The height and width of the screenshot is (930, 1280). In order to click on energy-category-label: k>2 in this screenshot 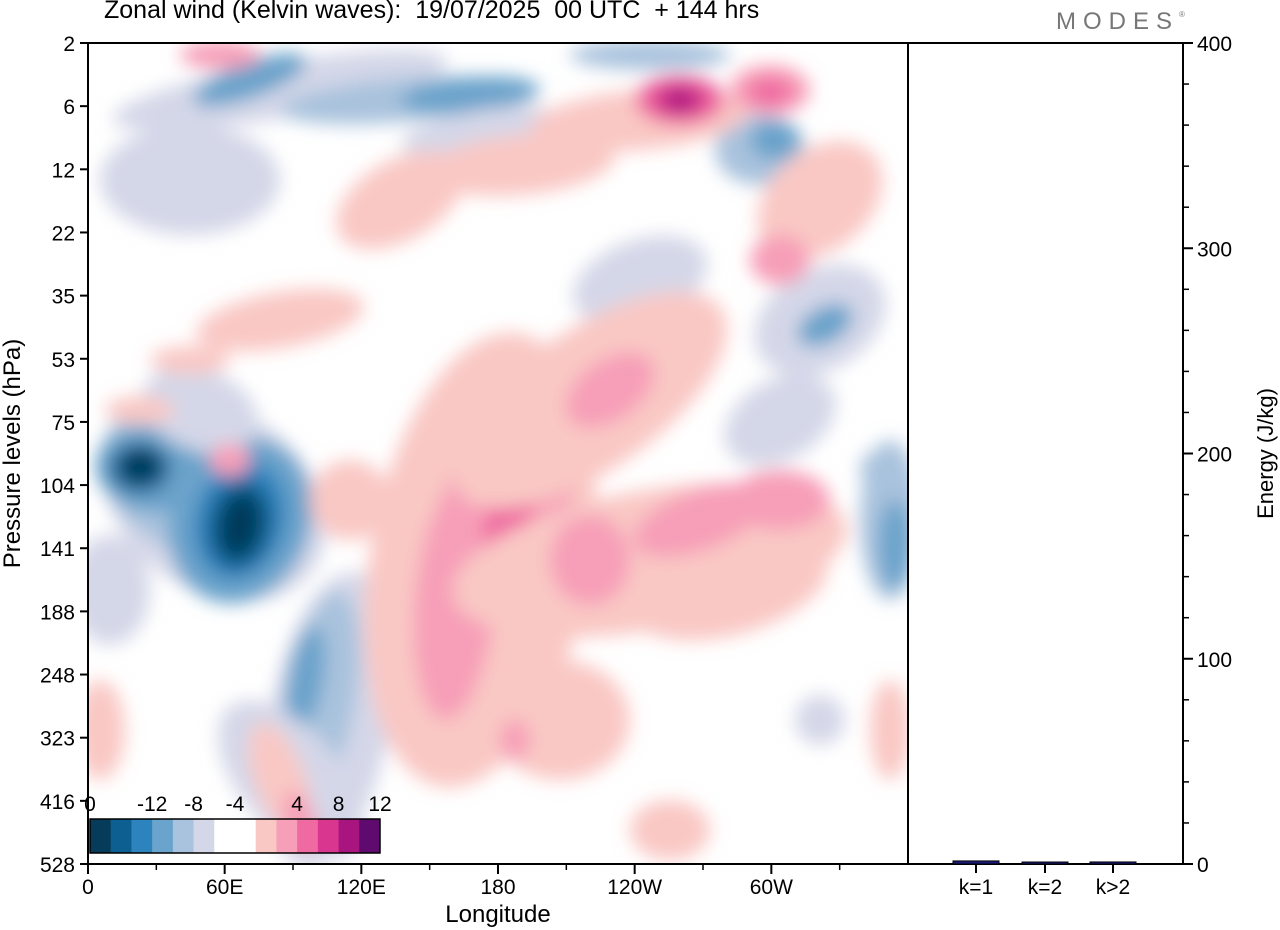, I will do `click(1113, 887)`.